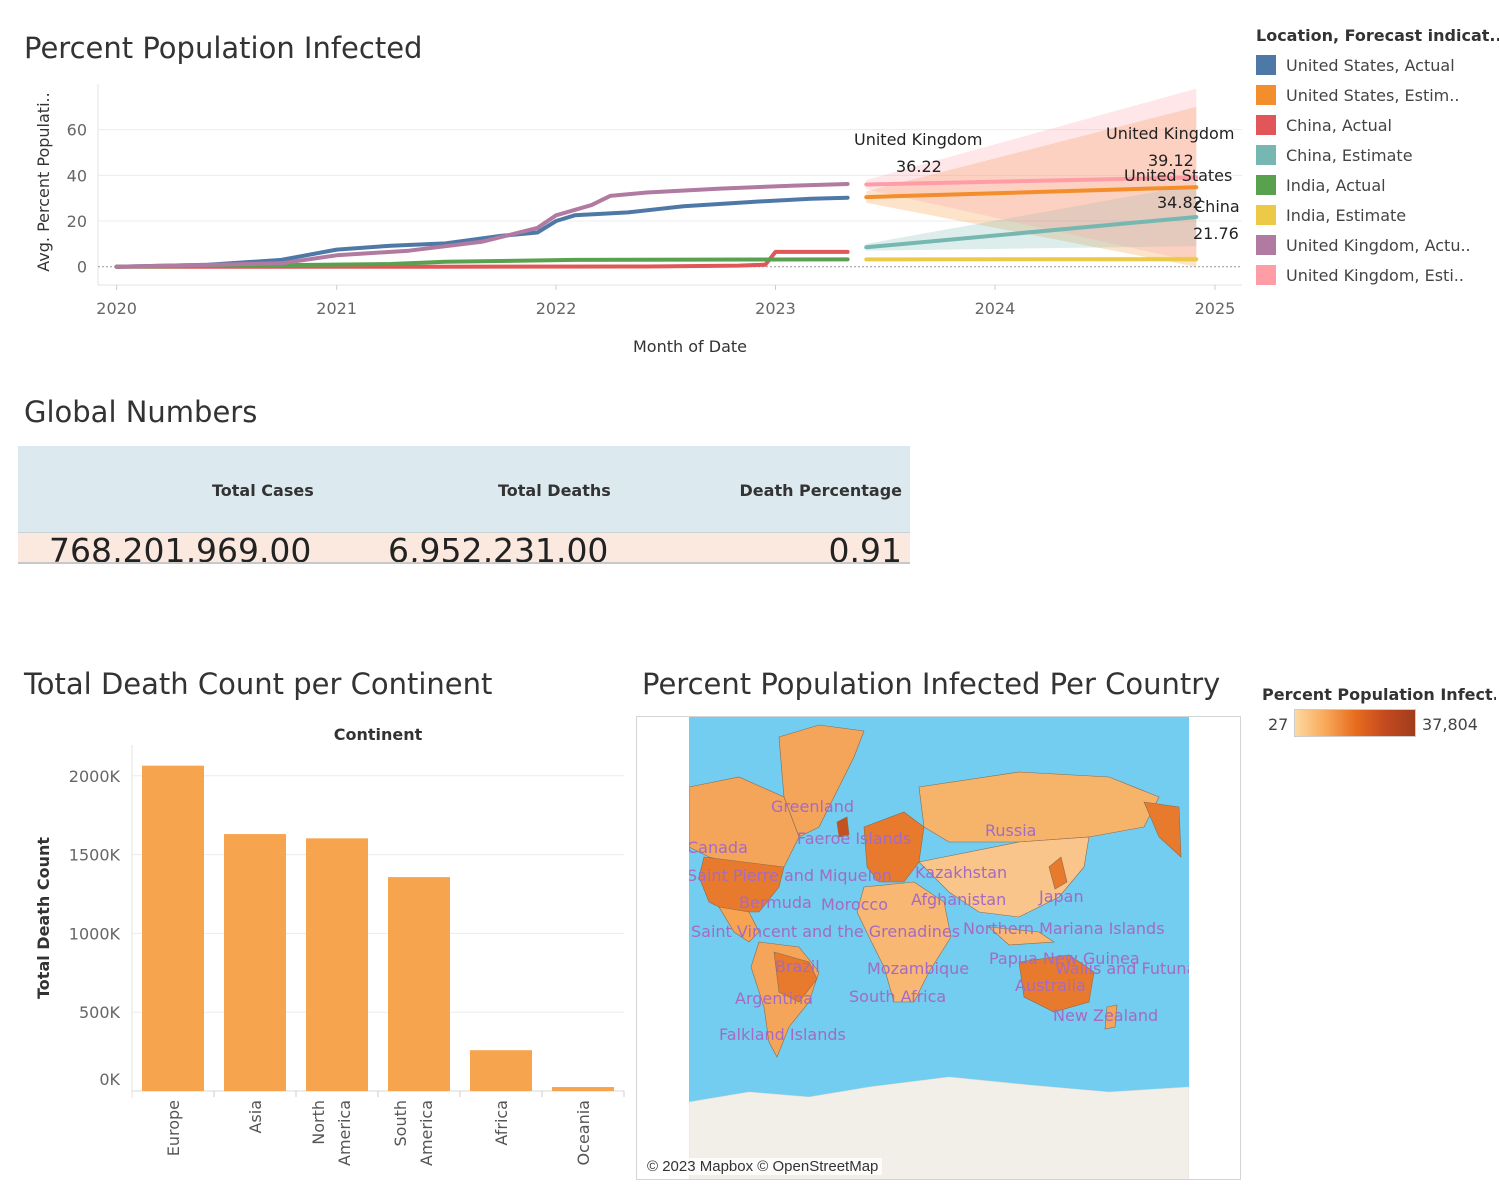 Image resolution: width=1499 pixels, height=1199 pixels. I want to click on map-title: Percent Population Infected Per Country, so click(931, 684).